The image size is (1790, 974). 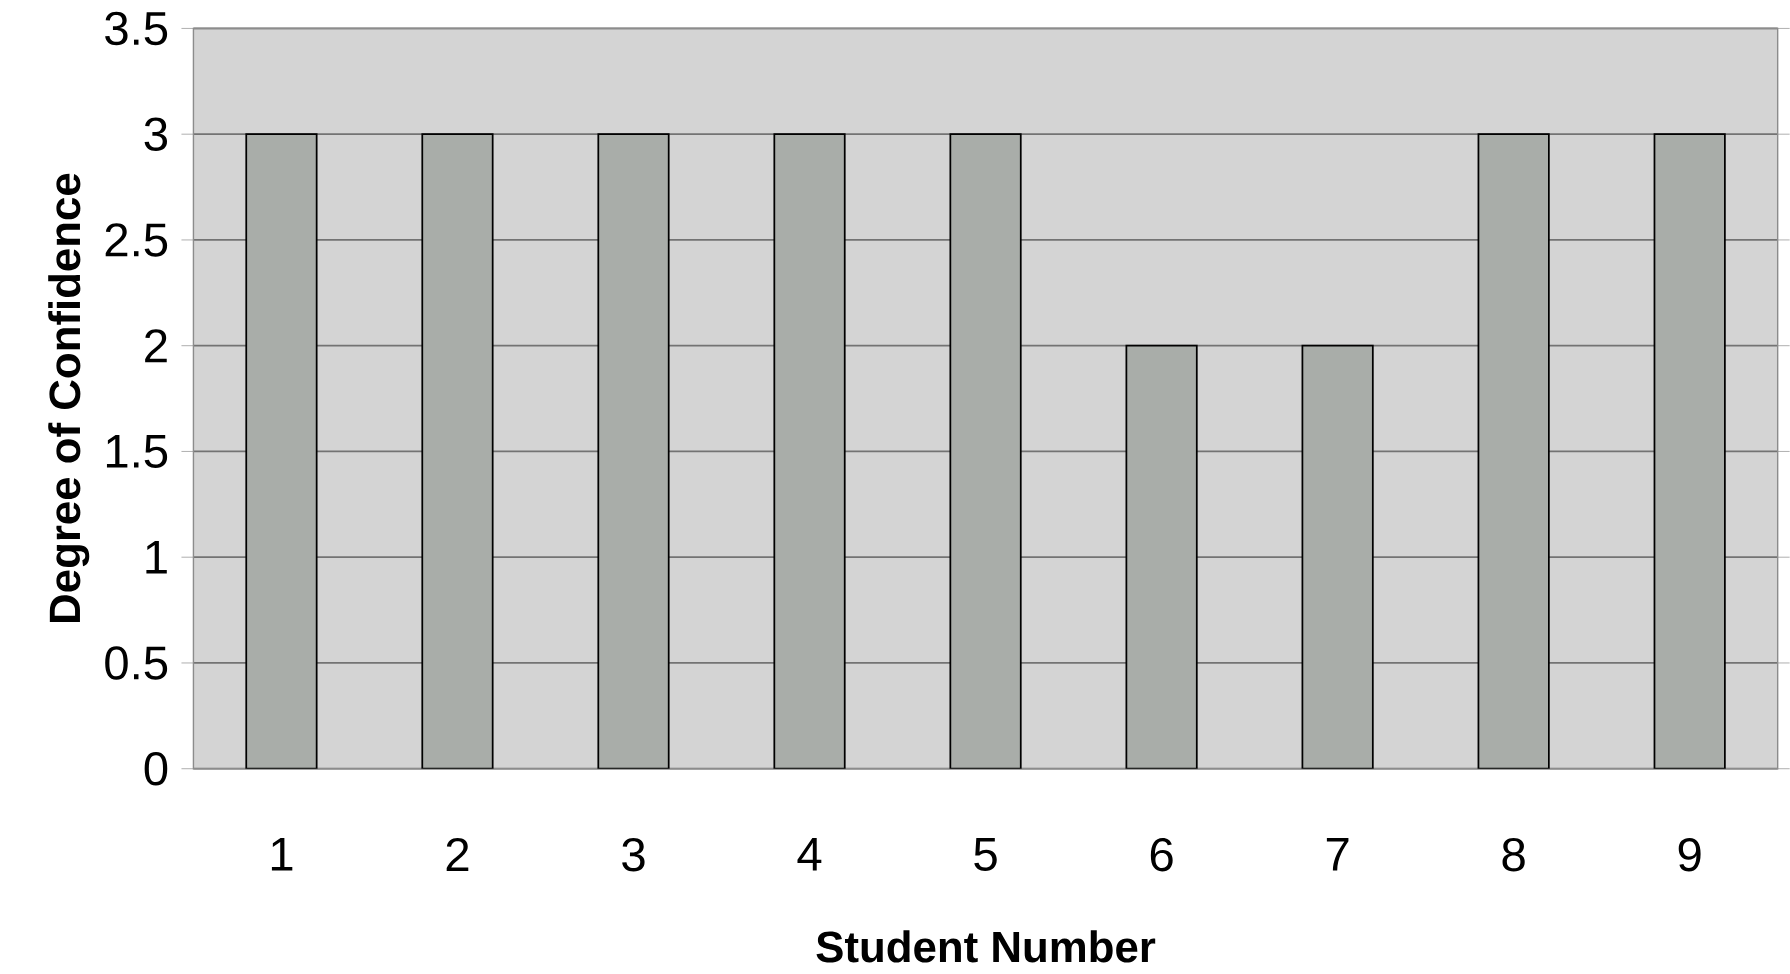 I want to click on y-tick-label: 1.5, so click(x=137, y=451).